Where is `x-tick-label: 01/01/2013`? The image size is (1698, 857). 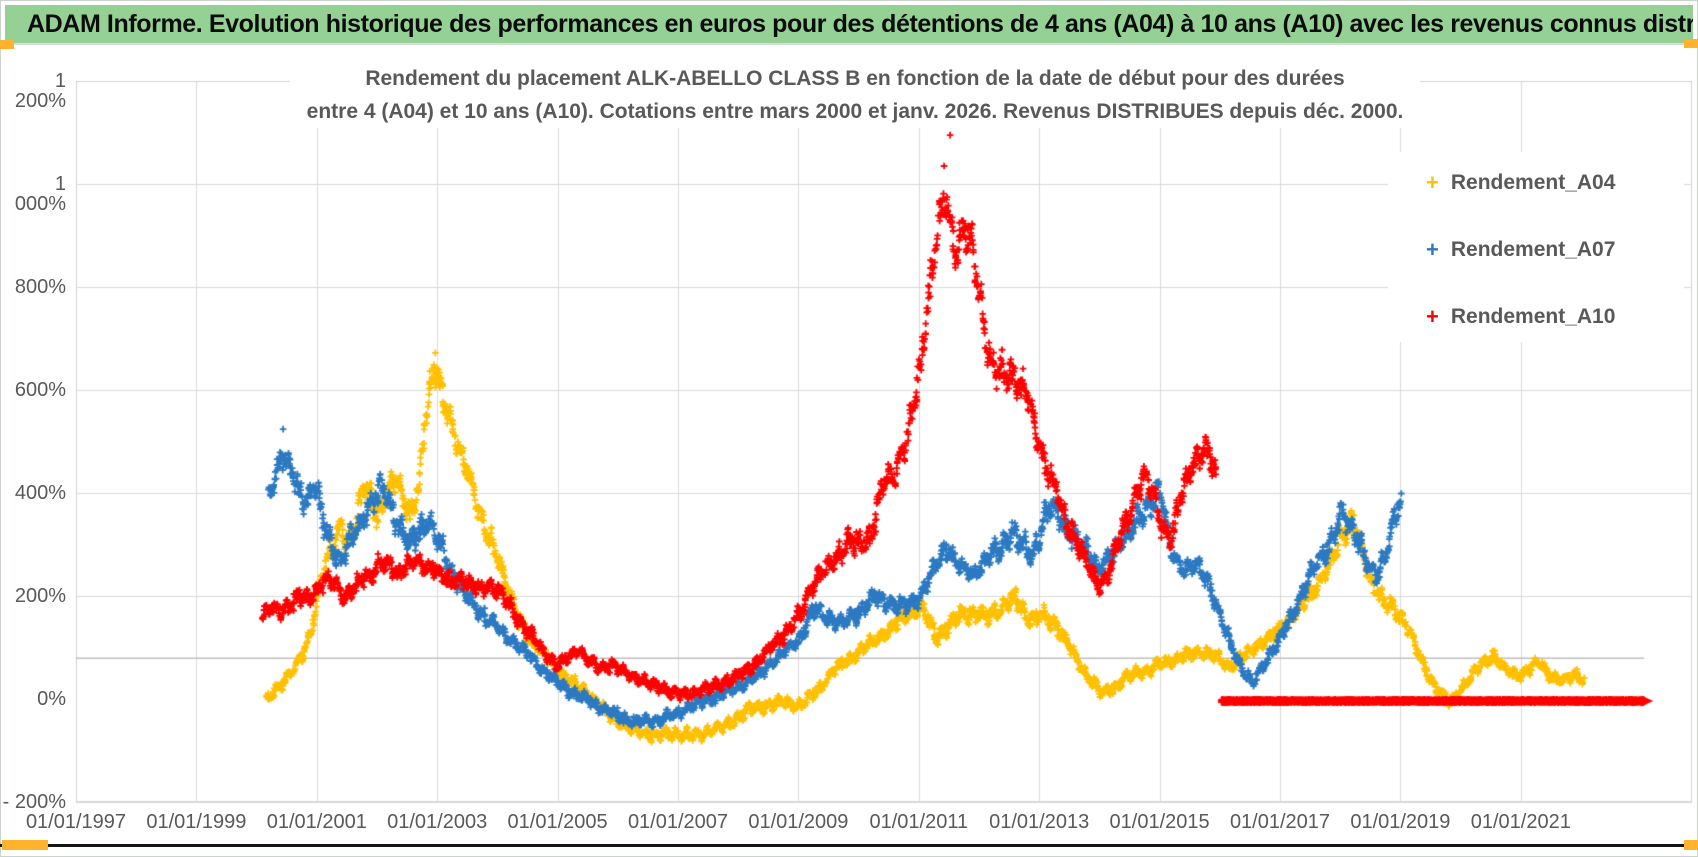
x-tick-label: 01/01/2013 is located at coordinates (1039, 822).